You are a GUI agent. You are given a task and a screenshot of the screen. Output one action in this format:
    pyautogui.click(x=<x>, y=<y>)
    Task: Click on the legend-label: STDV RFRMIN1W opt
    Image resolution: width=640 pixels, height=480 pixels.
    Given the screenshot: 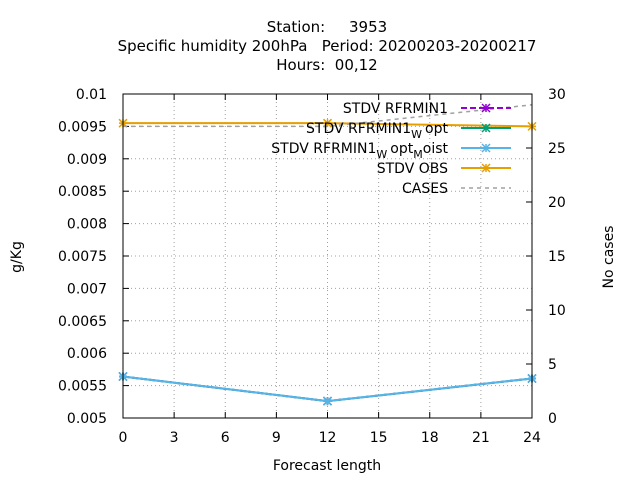 What is the action you would take?
    pyautogui.click(x=377, y=131)
    